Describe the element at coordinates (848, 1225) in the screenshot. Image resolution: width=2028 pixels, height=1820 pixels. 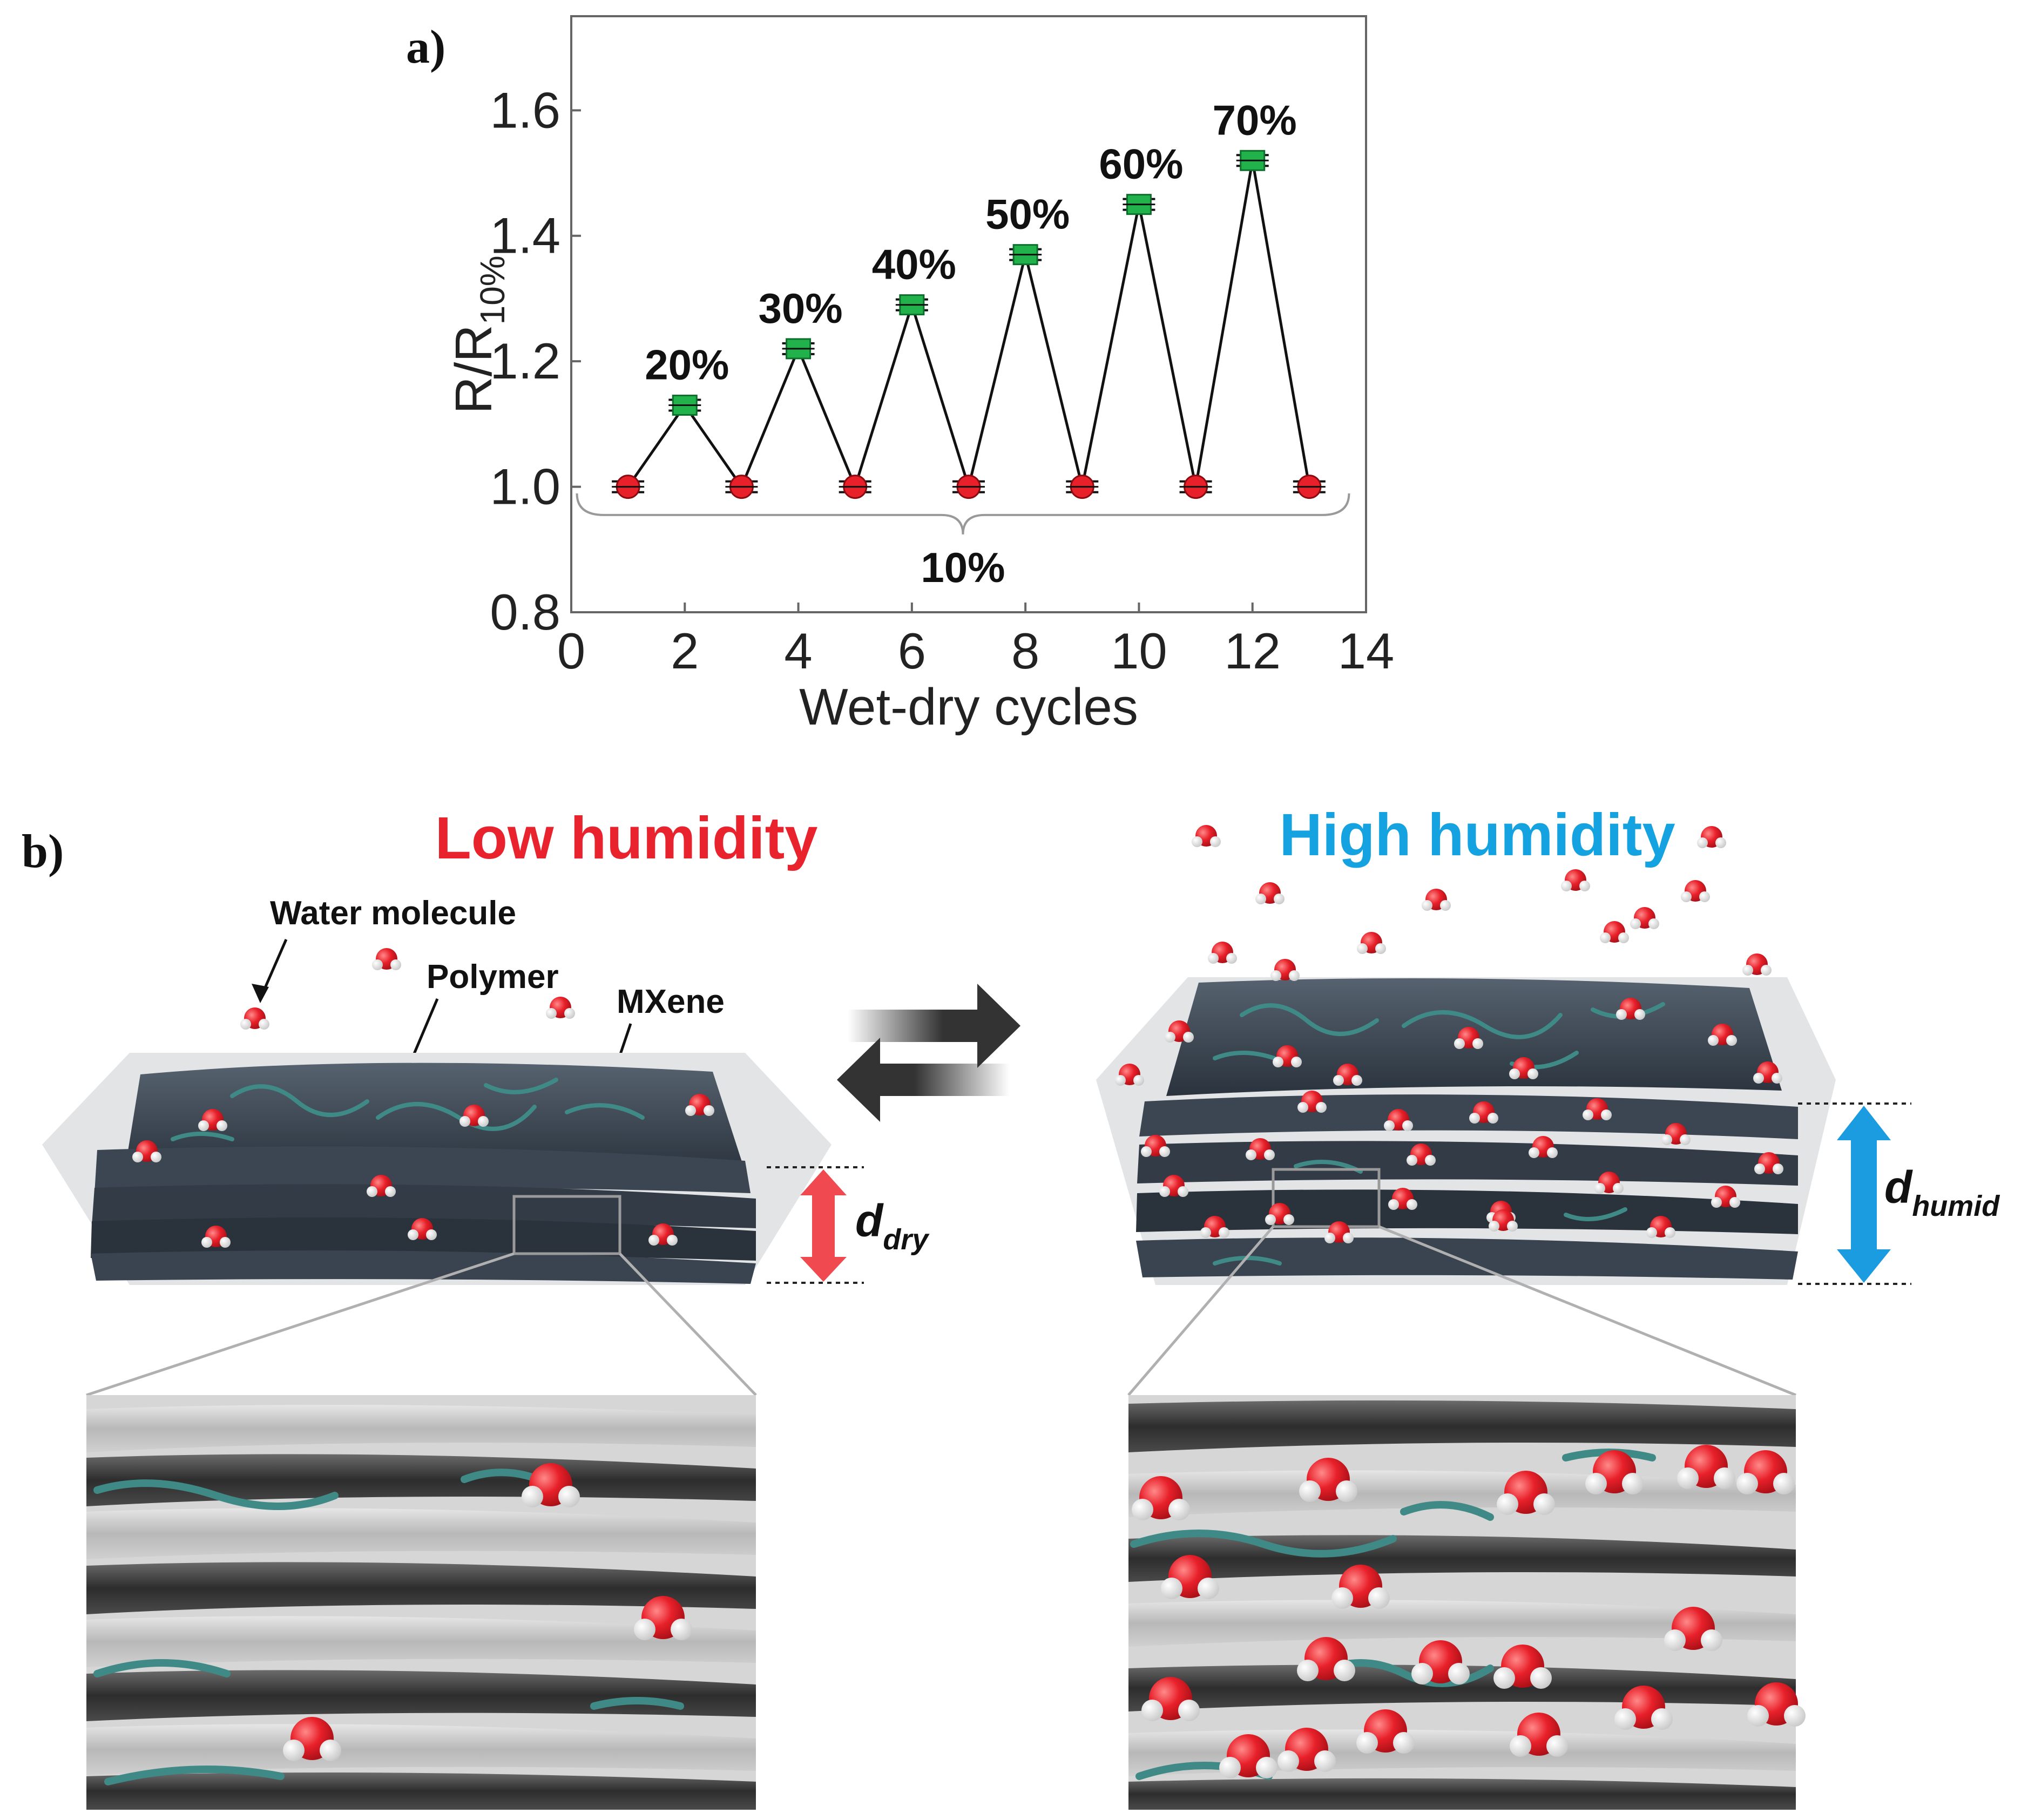
I see `d-dry-indicator: ddry` at that location.